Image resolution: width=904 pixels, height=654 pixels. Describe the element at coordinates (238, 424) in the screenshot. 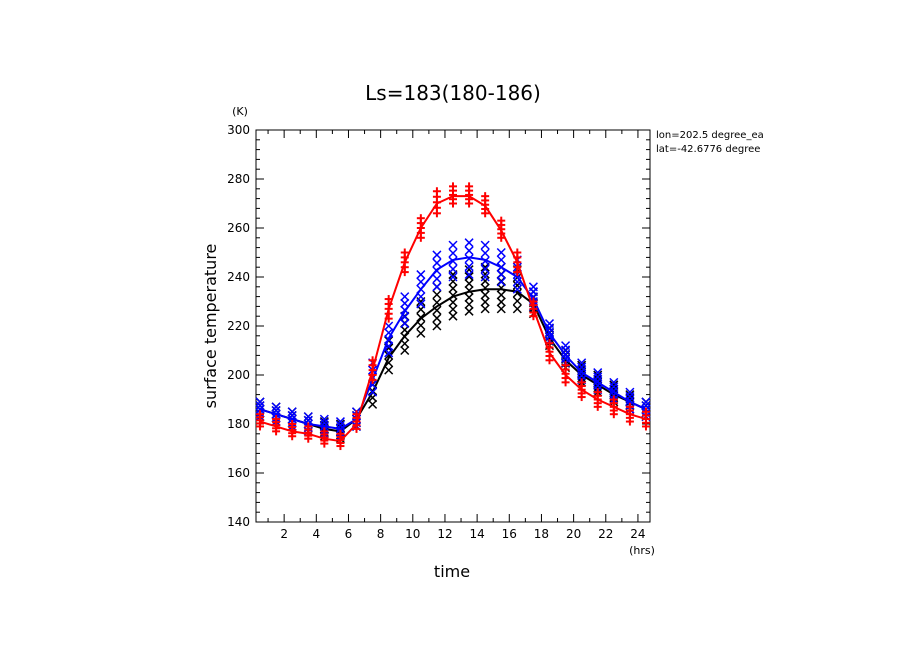

I see `y-tick-label: 180` at that location.